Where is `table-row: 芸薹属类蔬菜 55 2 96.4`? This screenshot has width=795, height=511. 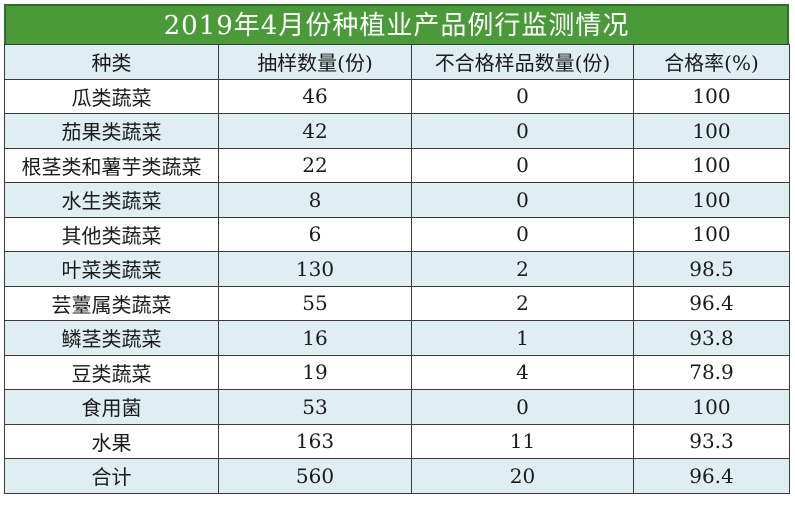
table-row: 芸薹属类蔬菜 55 2 96.4 is located at coordinates (397, 303).